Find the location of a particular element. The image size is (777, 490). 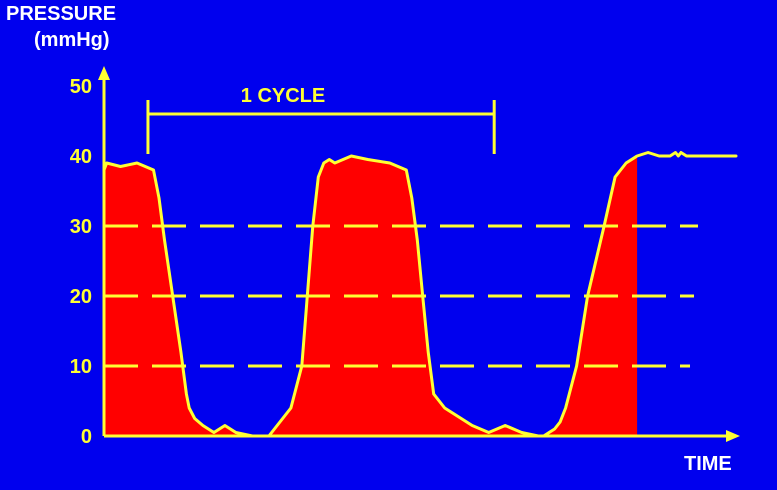

y-tick-label-10: 10 is located at coordinates (81, 367).